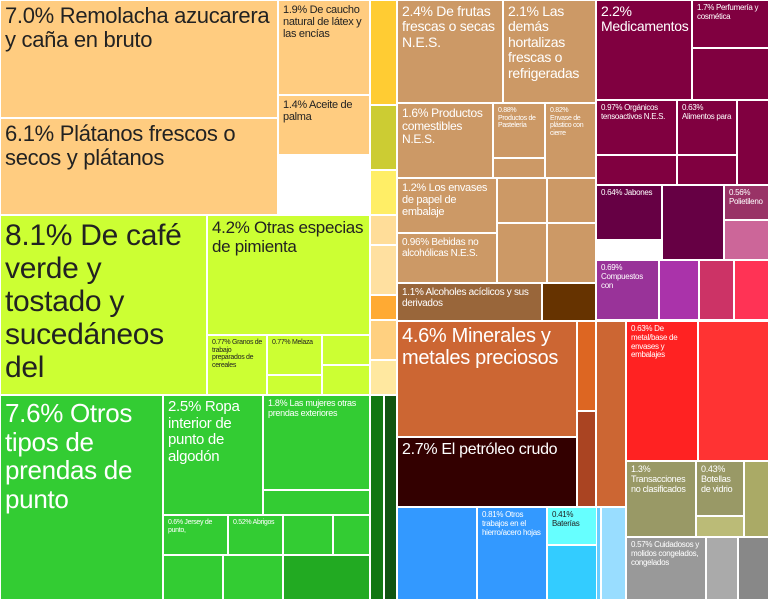 The image size is (769, 600). Describe the element at coordinates (294, 355) in the screenshot. I see `treemap-tile: 0.77% Melaza` at that location.